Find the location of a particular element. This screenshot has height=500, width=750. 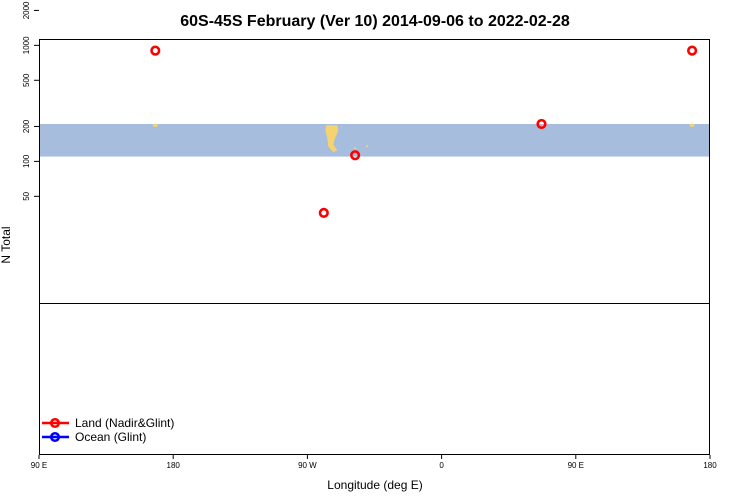

x-tick-label: 0 is located at coordinates (441, 465).